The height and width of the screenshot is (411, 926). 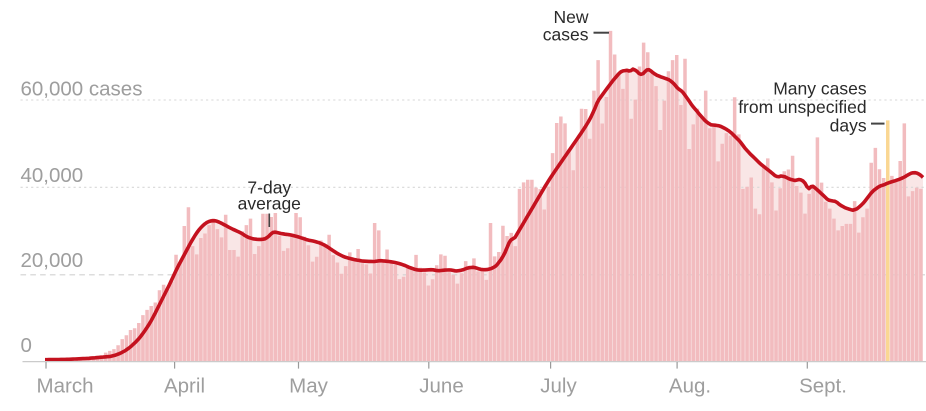 What do you see at coordinates (65, 386) in the screenshot?
I see `svg-text: March` at bounding box center [65, 386].